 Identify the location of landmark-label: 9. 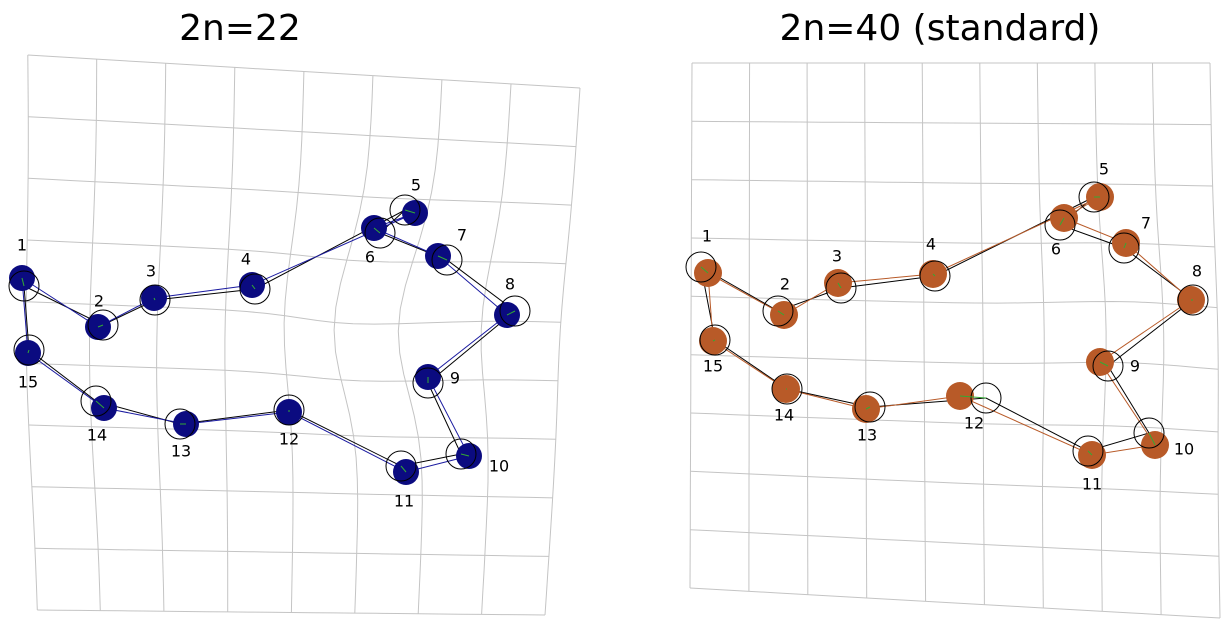
(1135, 366).